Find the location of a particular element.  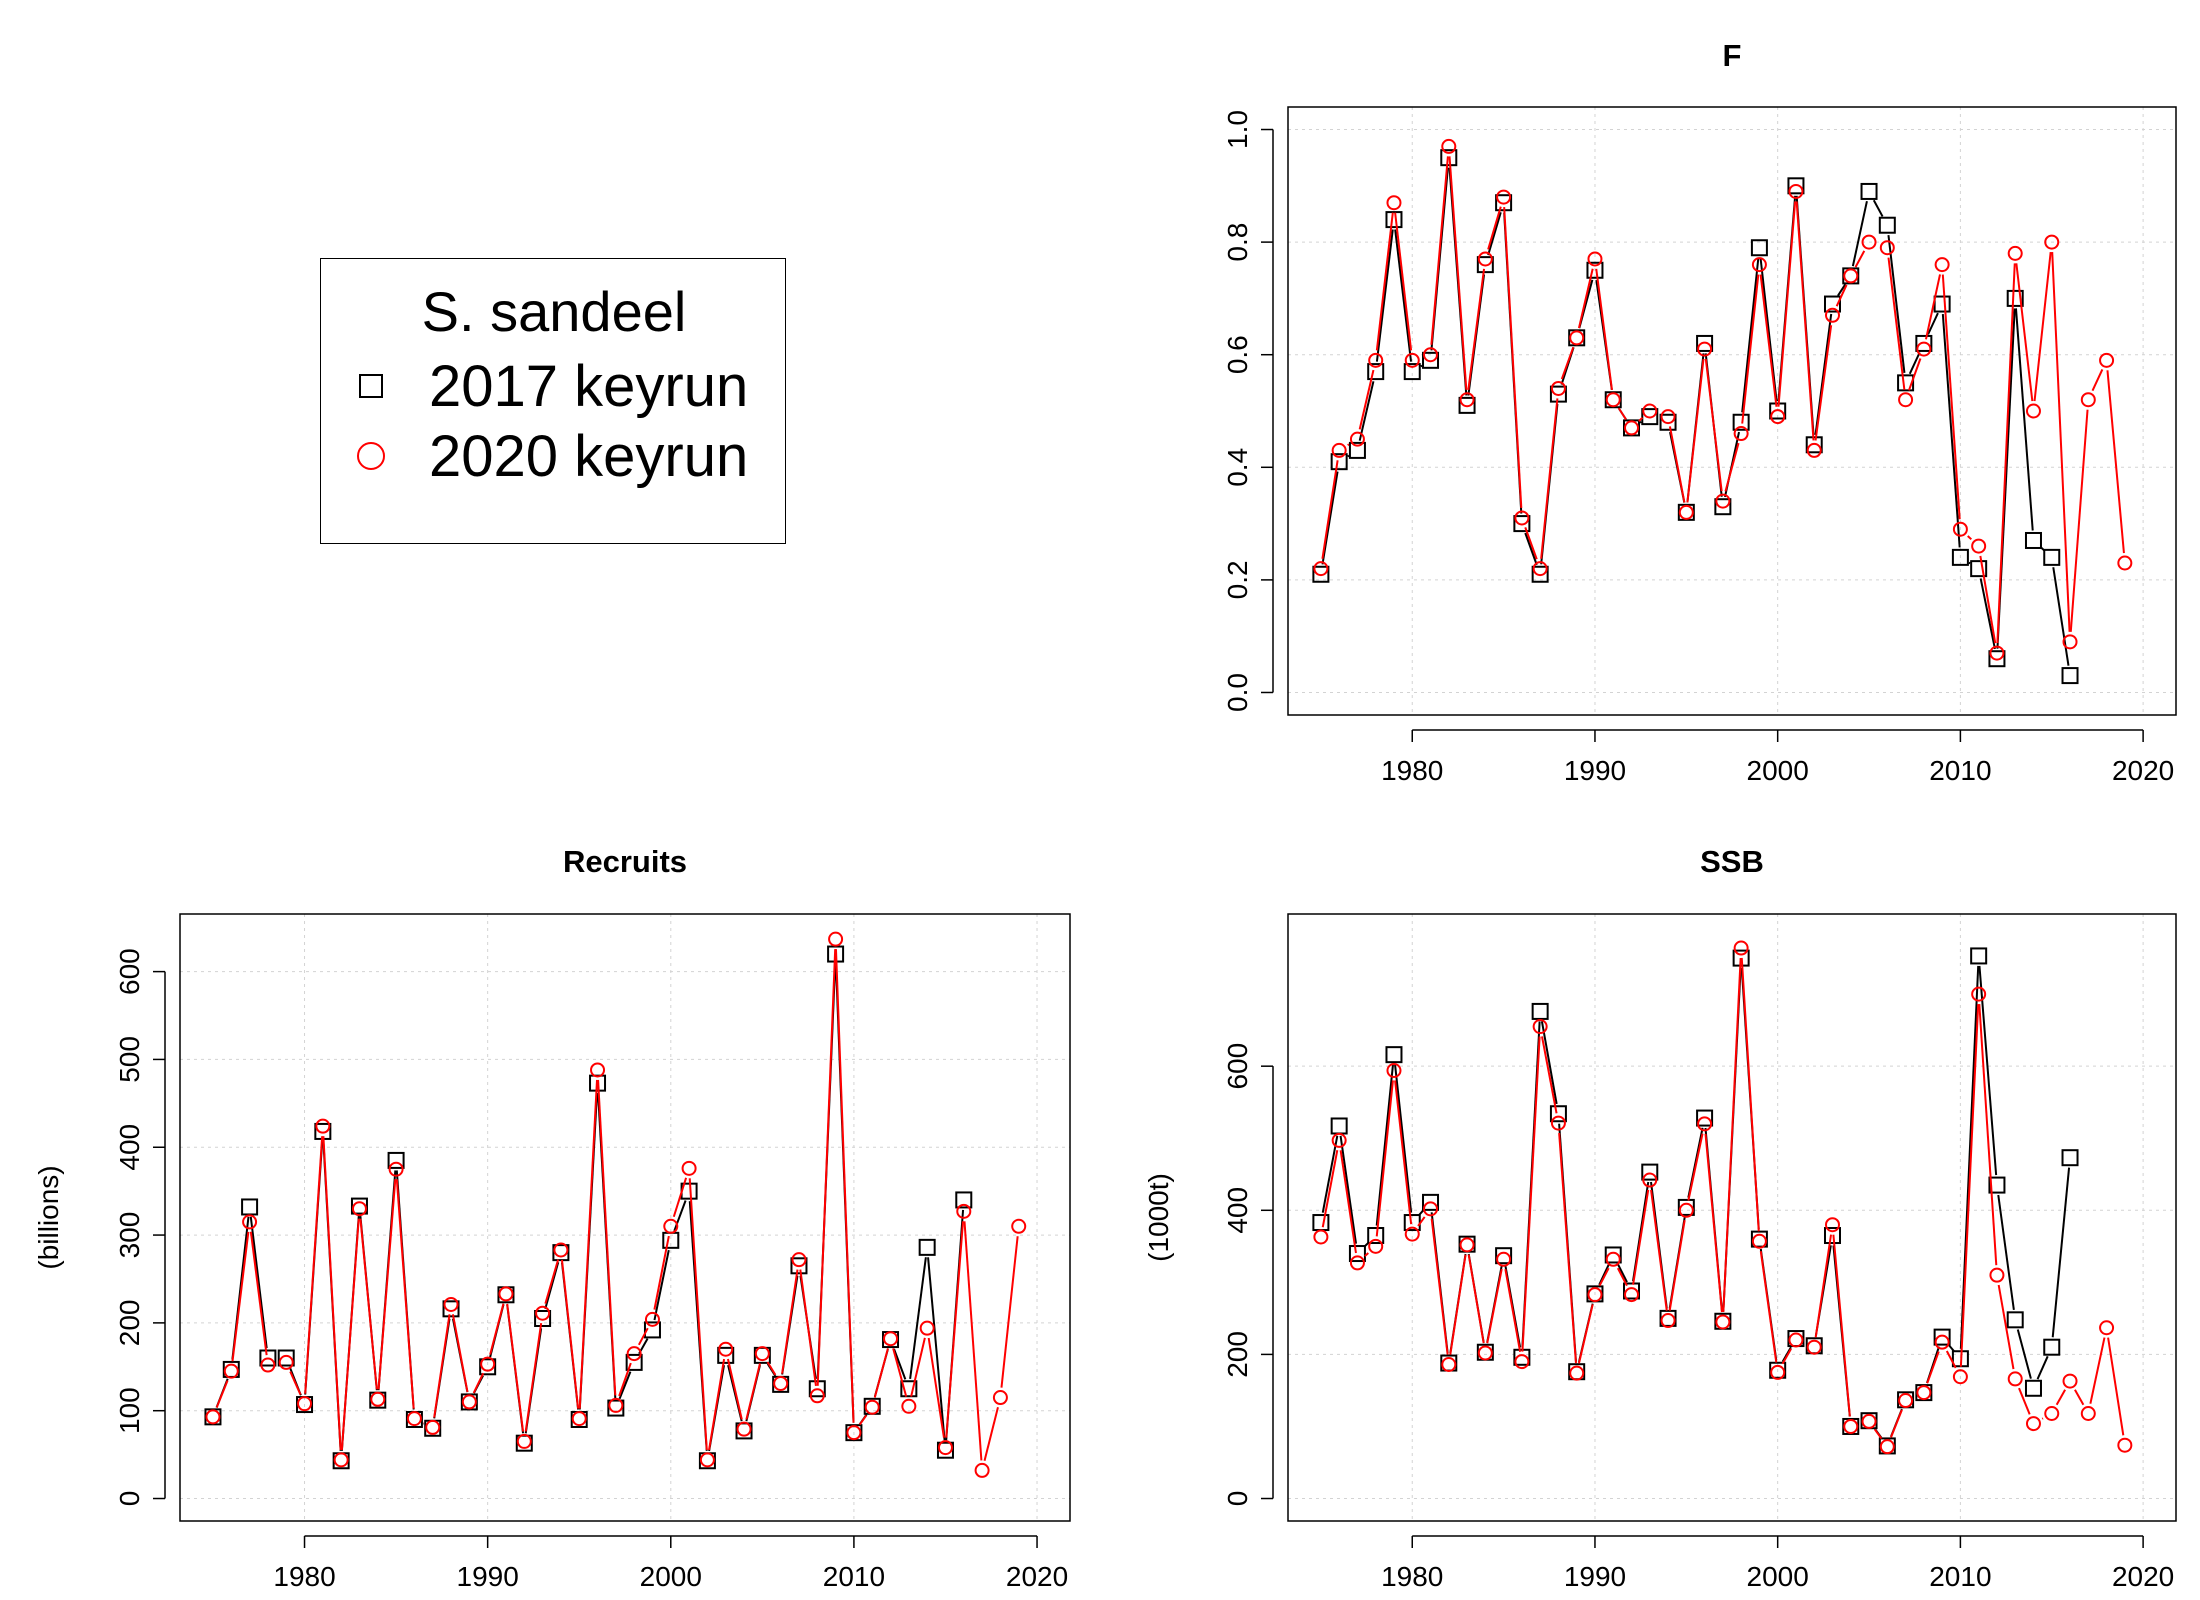

y-tick-label: 100 is located at coordinates (129, 1410).